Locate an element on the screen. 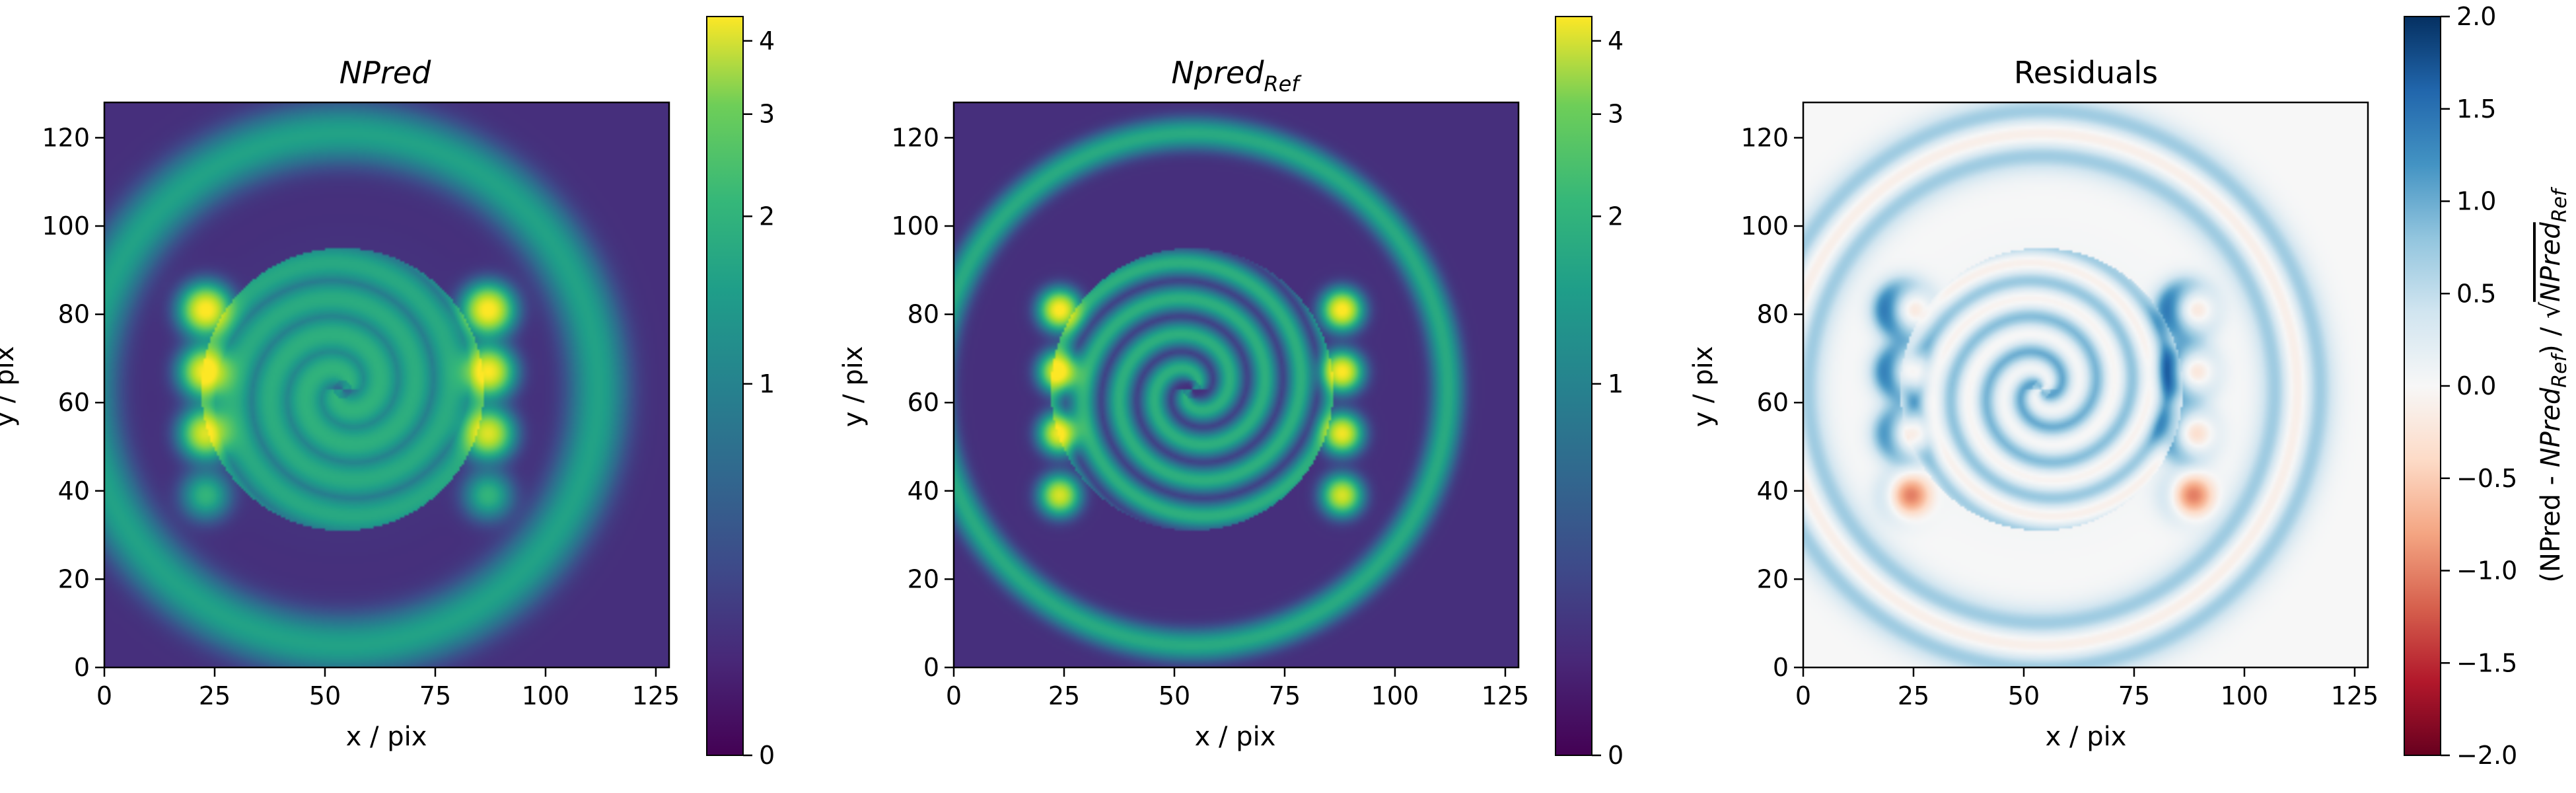 The height and width of the screenshot is (793, 2576). y-axis-residuals: 0 20 40 60 80 100 120 is located at coordinates (1772, 402).